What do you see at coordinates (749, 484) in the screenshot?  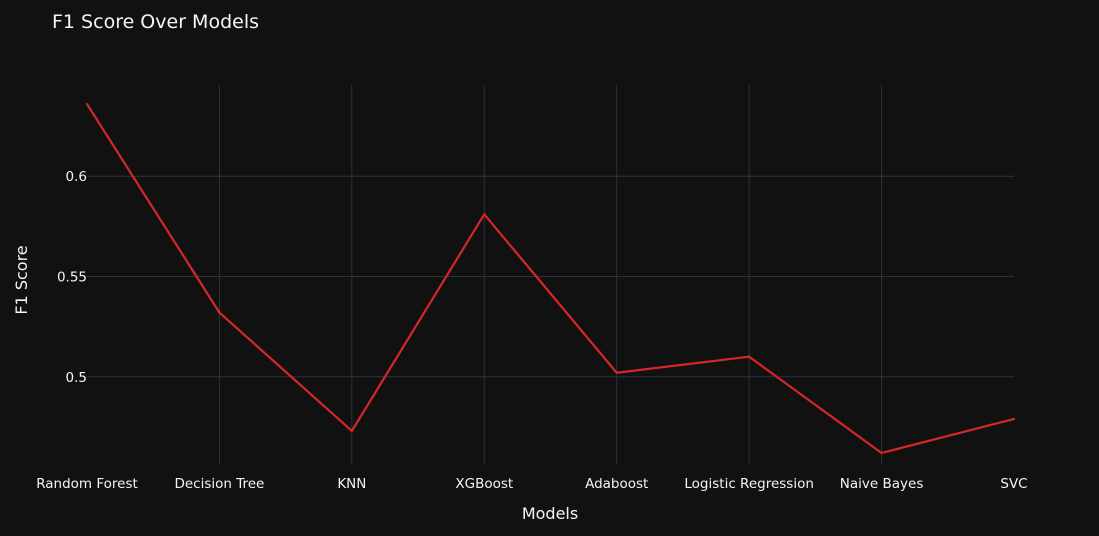 I see `x-tick-label: Logistic Regression` at bounding box center [749, 484].